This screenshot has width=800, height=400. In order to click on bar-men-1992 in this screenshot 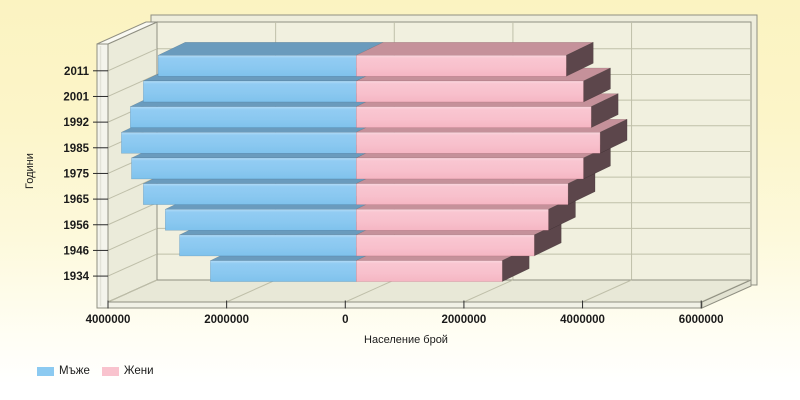, I will do `click(243, 117)`.